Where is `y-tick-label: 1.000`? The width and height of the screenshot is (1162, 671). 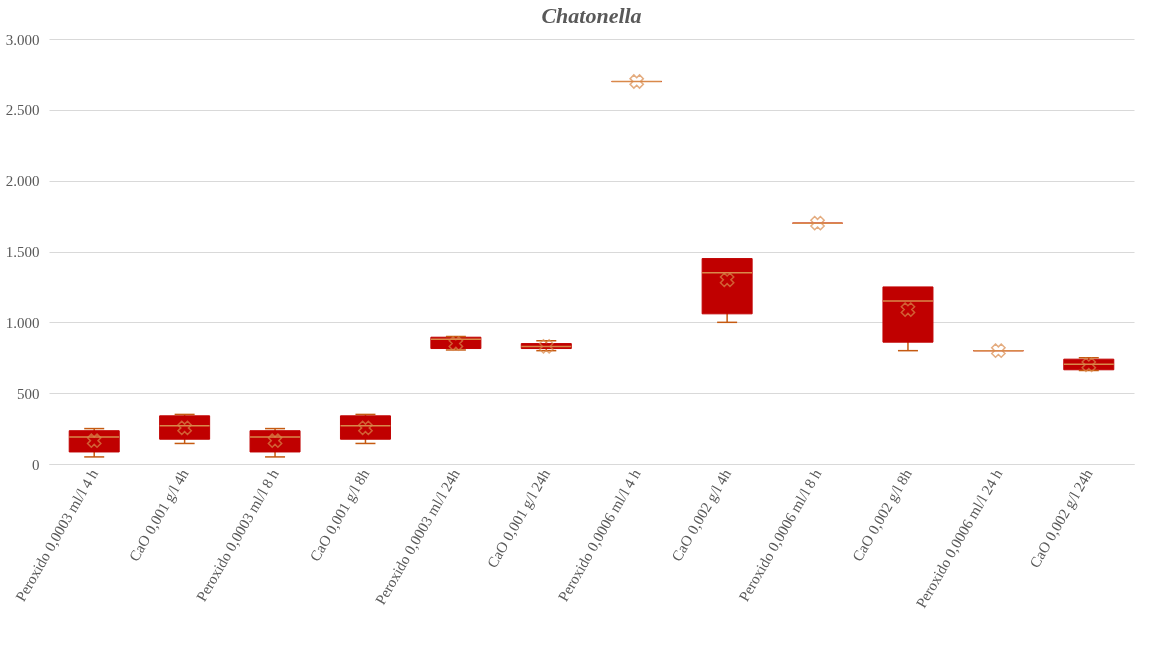 y-tick-label: 1.000 is located at coordinates (22, 322).